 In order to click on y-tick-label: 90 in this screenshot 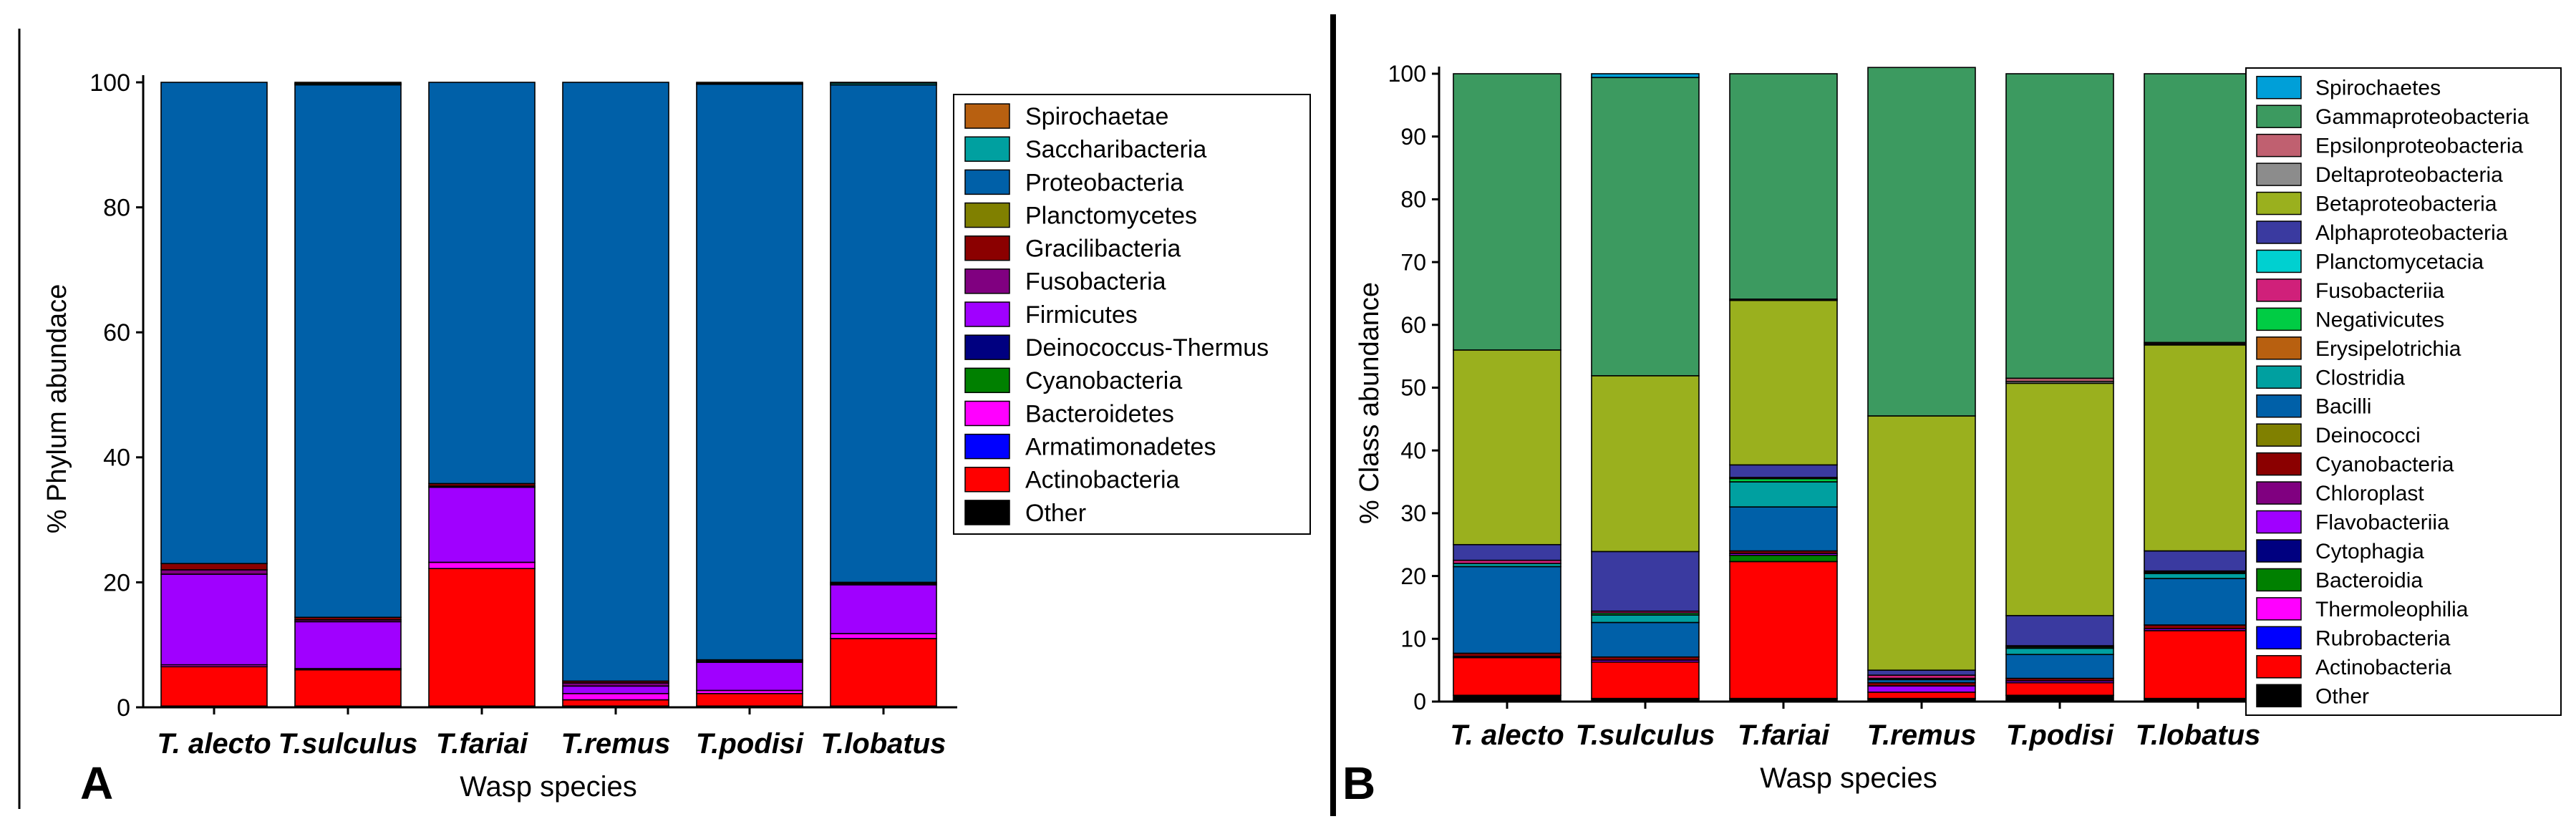, I will do `click(1413, 137)`.